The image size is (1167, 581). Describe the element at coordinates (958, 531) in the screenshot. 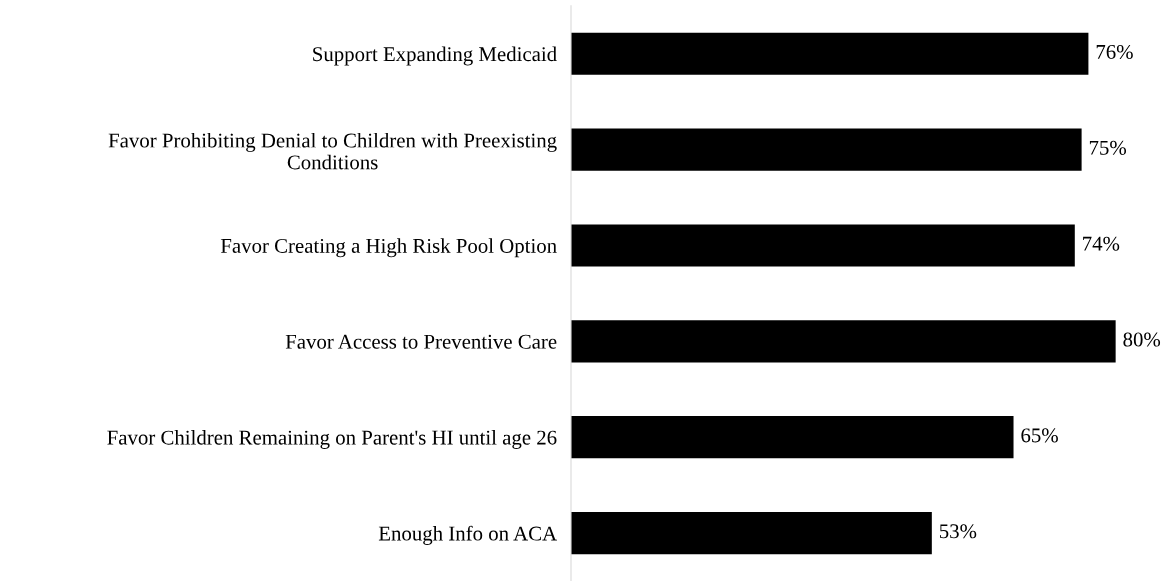

I see `data-label: 53%` at that location.